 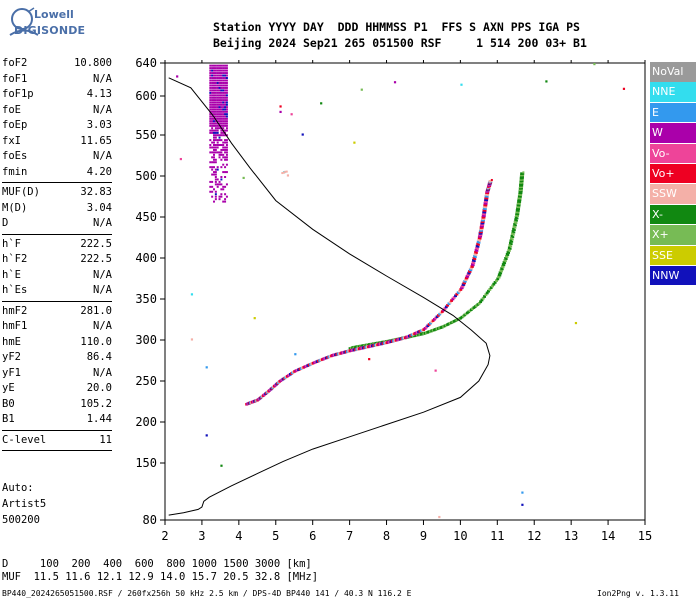 I want to click on y-tick-label: 300, so click(x=146, y=340).